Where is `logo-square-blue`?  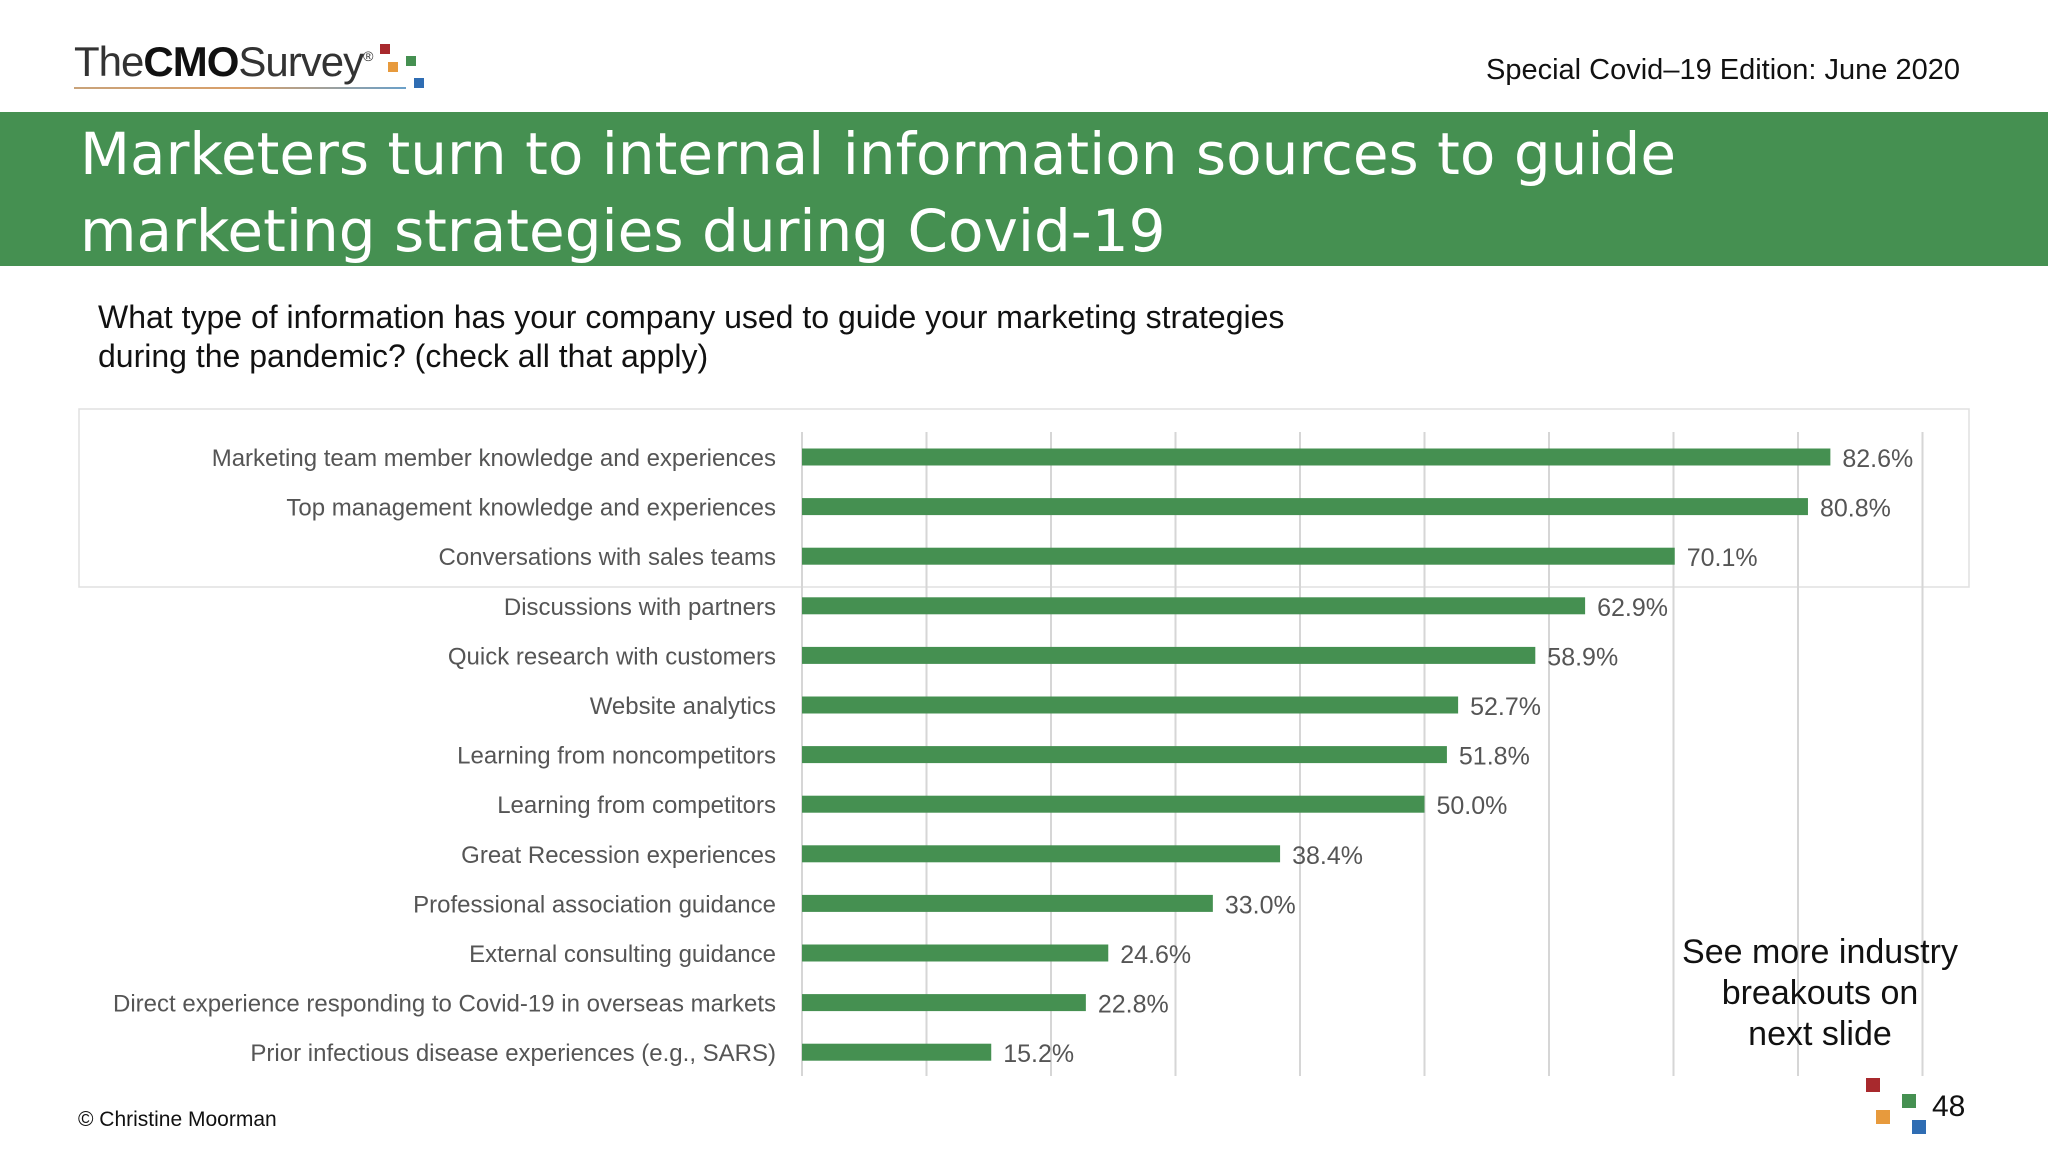
logo-square-blue is located at coordinates (419, 83).